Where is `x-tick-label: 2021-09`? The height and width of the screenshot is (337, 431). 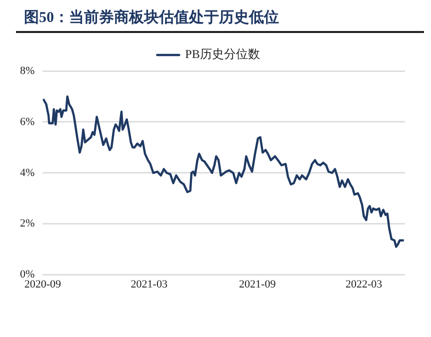 x-tick-label: 2021-09 is located at coordinates (257, 284).